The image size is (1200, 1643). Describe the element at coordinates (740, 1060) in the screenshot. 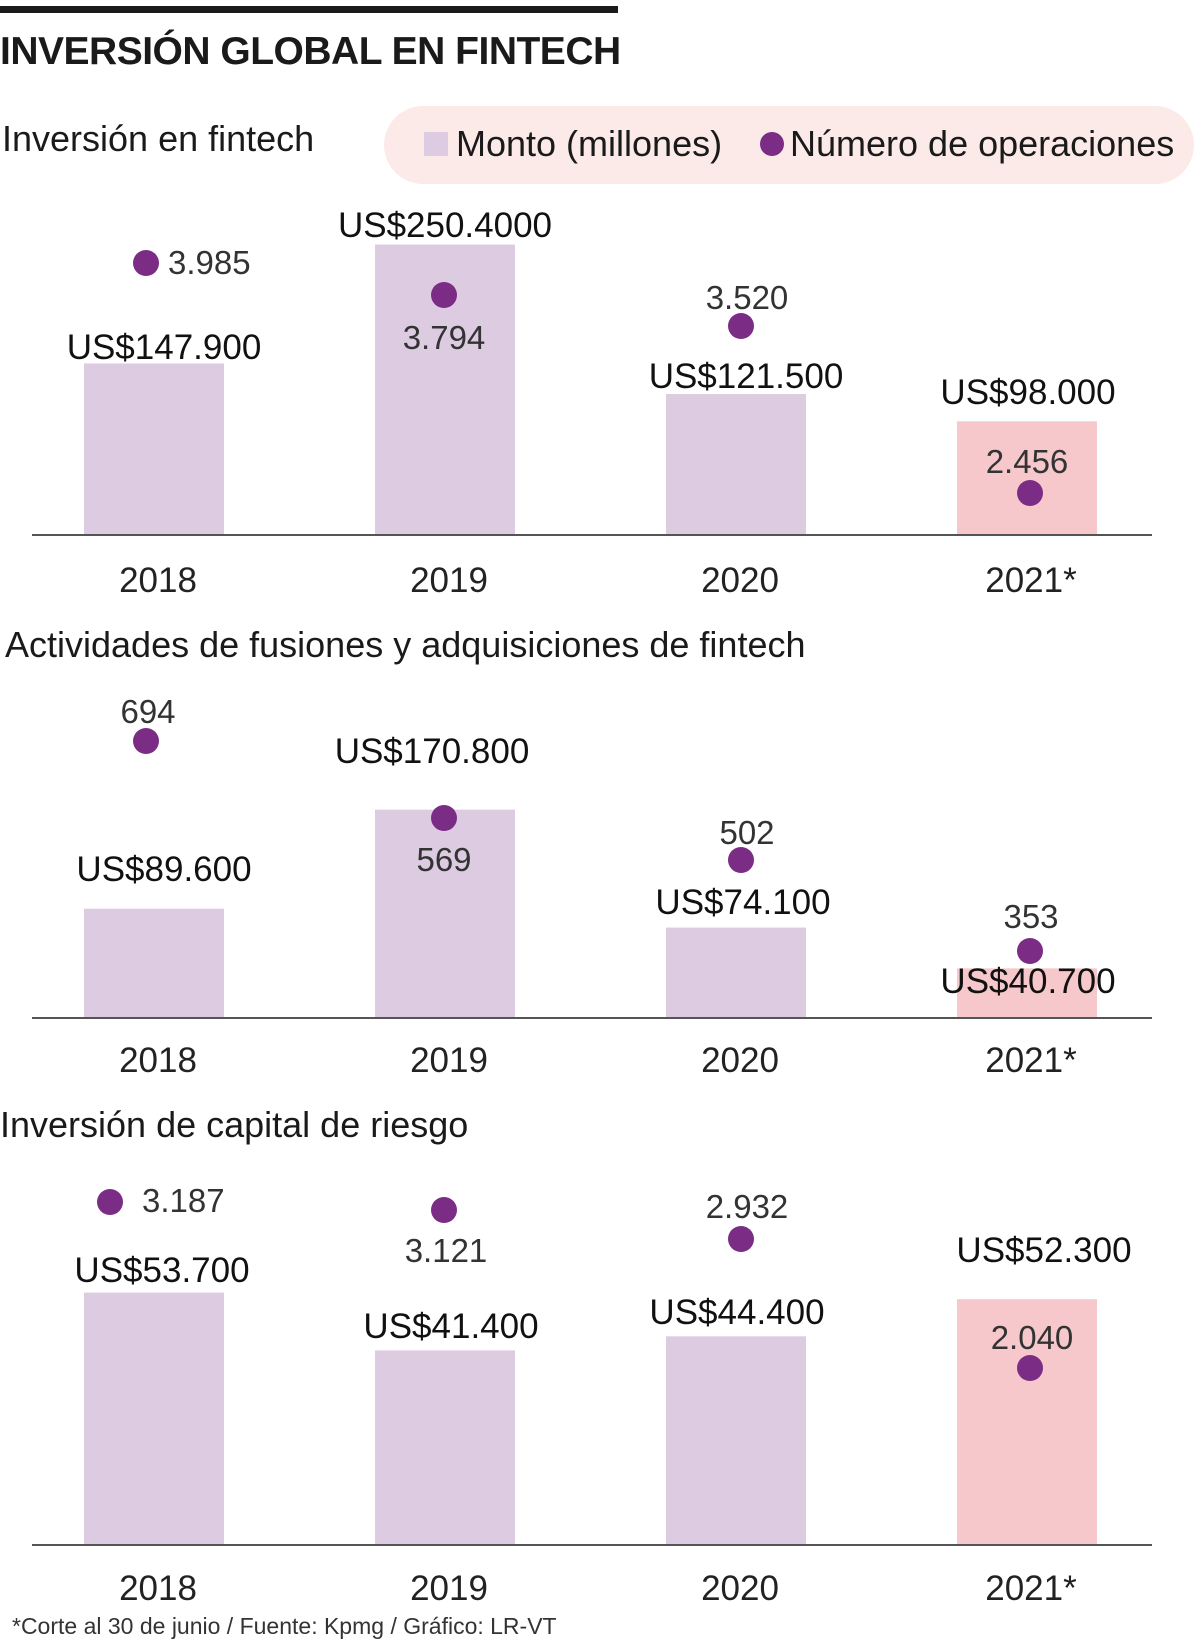

I see `year-label-2-3: 2020` at that location.